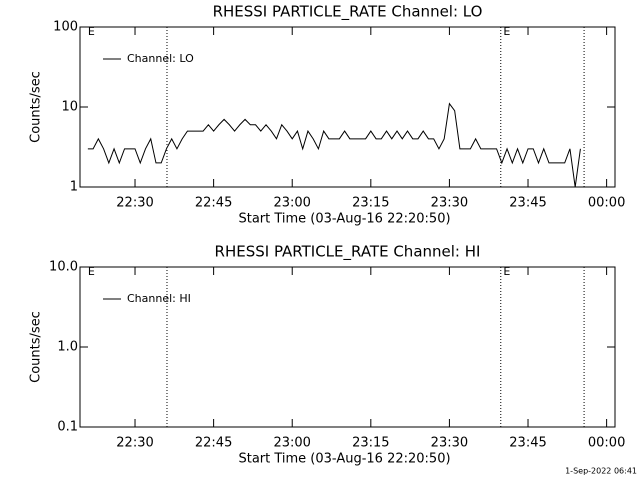 Image resolution: width=640 pixels, height=480 pixels. Describe the element at coordinates (67, 427) in the screenshot. I see `y-tick-label: 0.1` at that location.